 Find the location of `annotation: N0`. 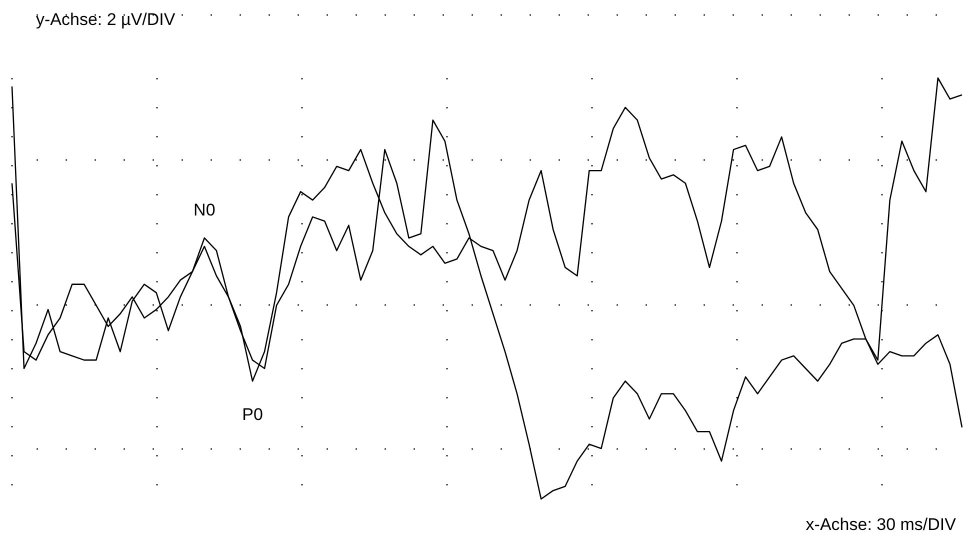

annotation: N0 is located at coordinates (205, 210).